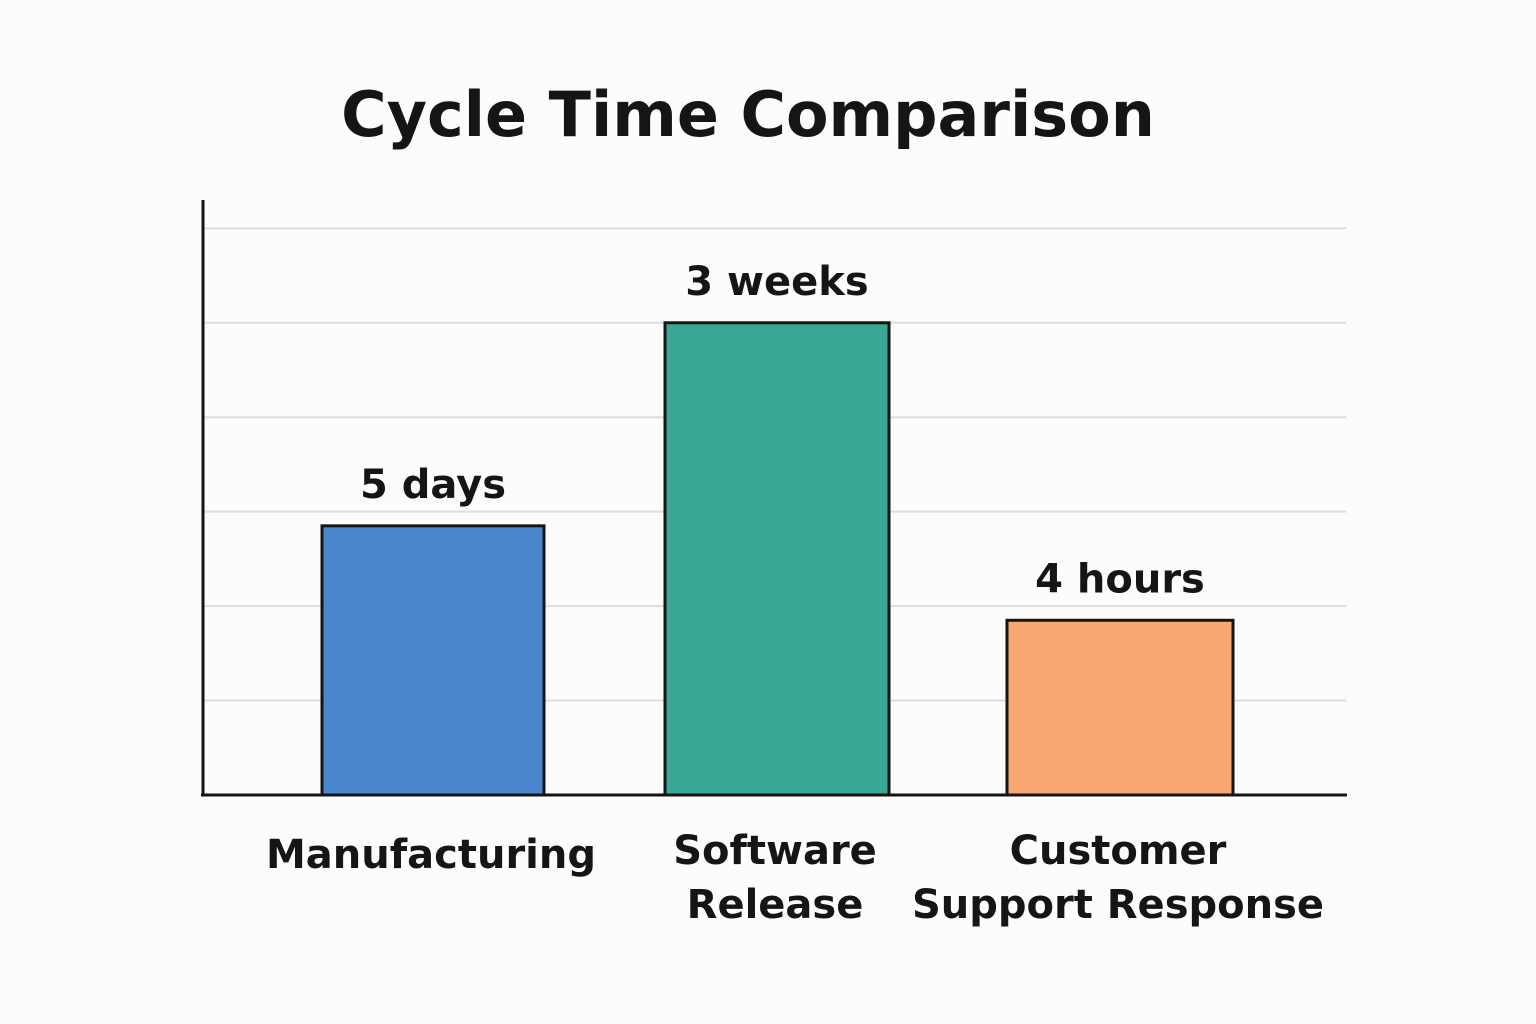 This screenshot has height=1024, width=1536. Describe the element at coordinates (1120, 579) in the screenshot. I see `value-label: 4 hours` at that location.